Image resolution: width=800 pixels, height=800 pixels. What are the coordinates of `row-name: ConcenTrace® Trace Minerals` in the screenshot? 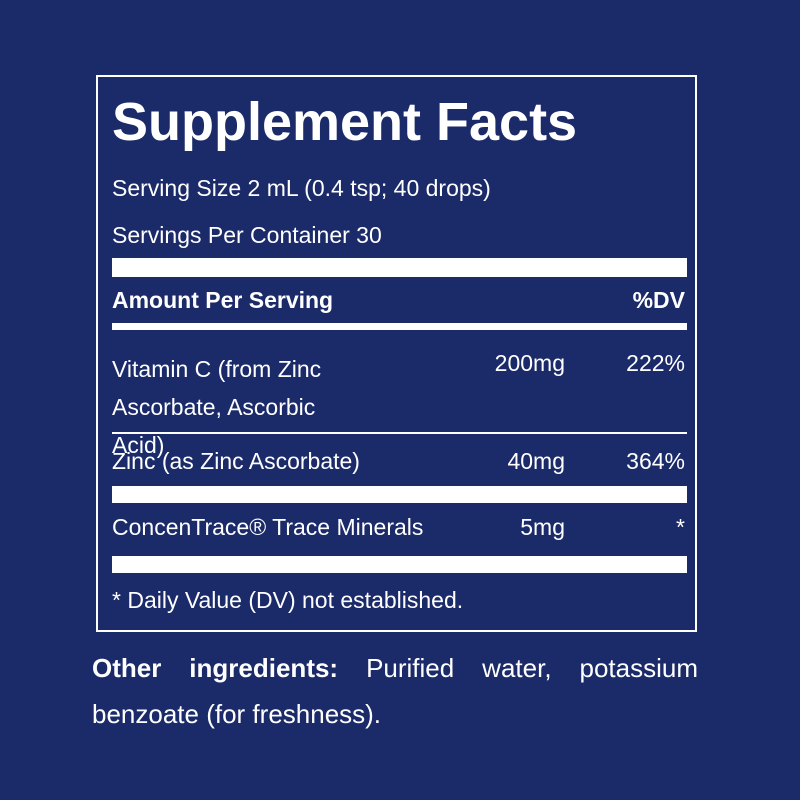 It's located at (268, 527).